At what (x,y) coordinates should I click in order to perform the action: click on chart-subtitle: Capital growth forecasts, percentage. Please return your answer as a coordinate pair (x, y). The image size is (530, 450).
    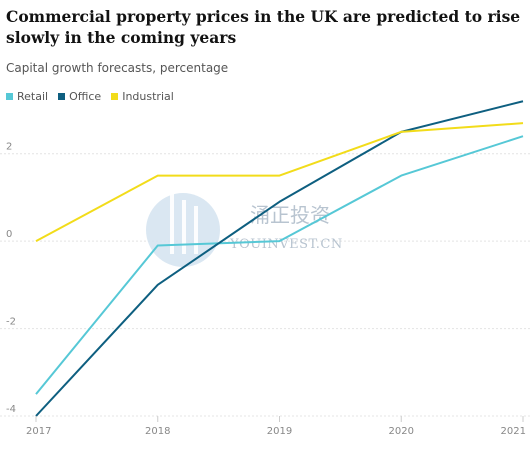
    Looking at the image, I should click on (117, 68).